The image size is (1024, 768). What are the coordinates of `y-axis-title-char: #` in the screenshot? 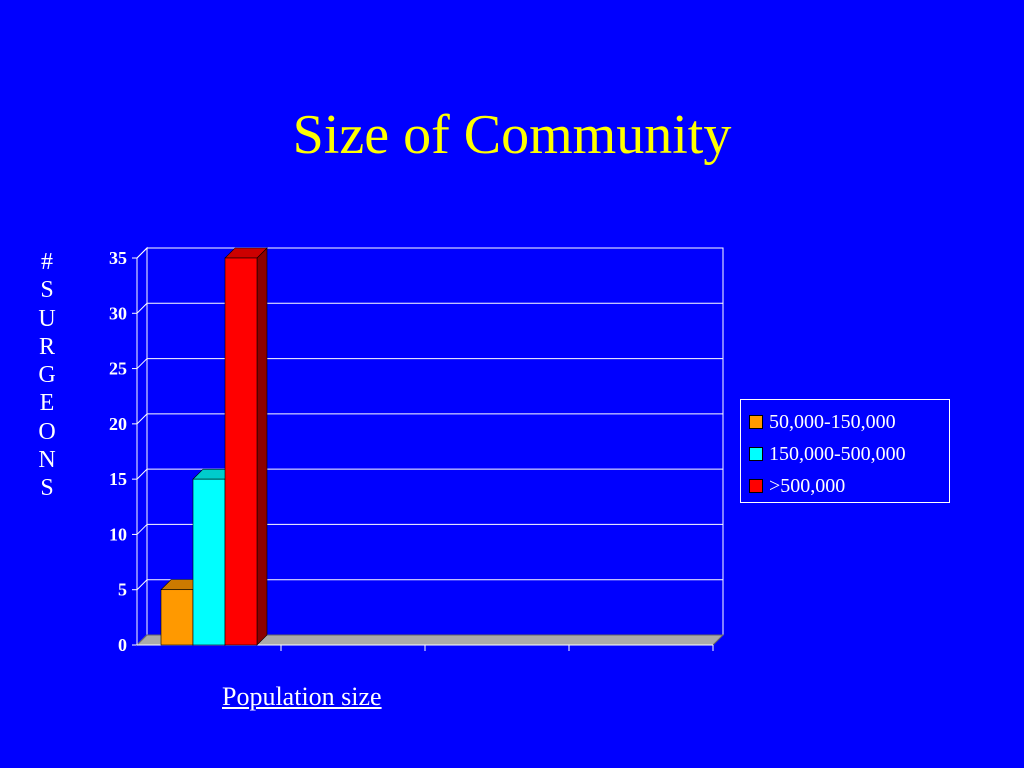 It's located at (47, 262).